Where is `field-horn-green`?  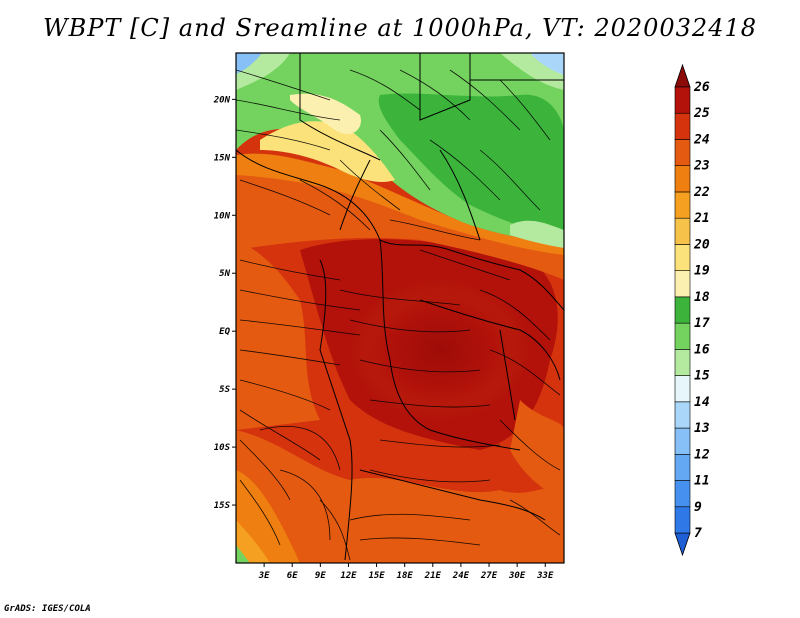 field-horn-green is located at coordinates (537, 234).